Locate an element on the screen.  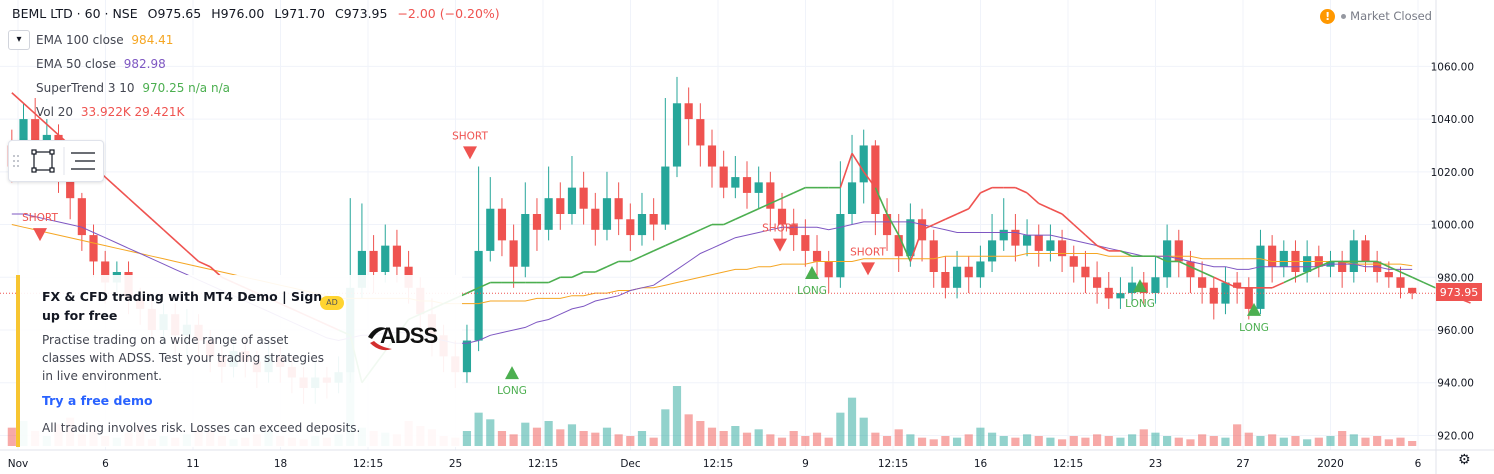
symbol-title: BEML LTD · 60 · NSE is located at coordinates (75, 13).